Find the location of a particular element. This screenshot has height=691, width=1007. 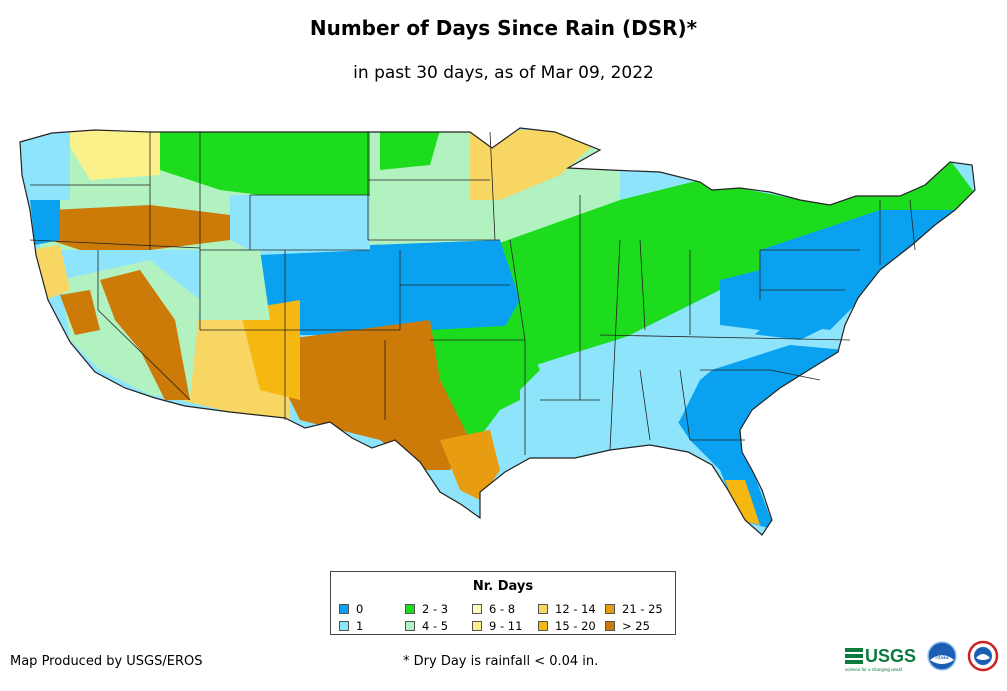

agency-logos: USGS science for a changing world noaa is located at coordinates (922, 656).